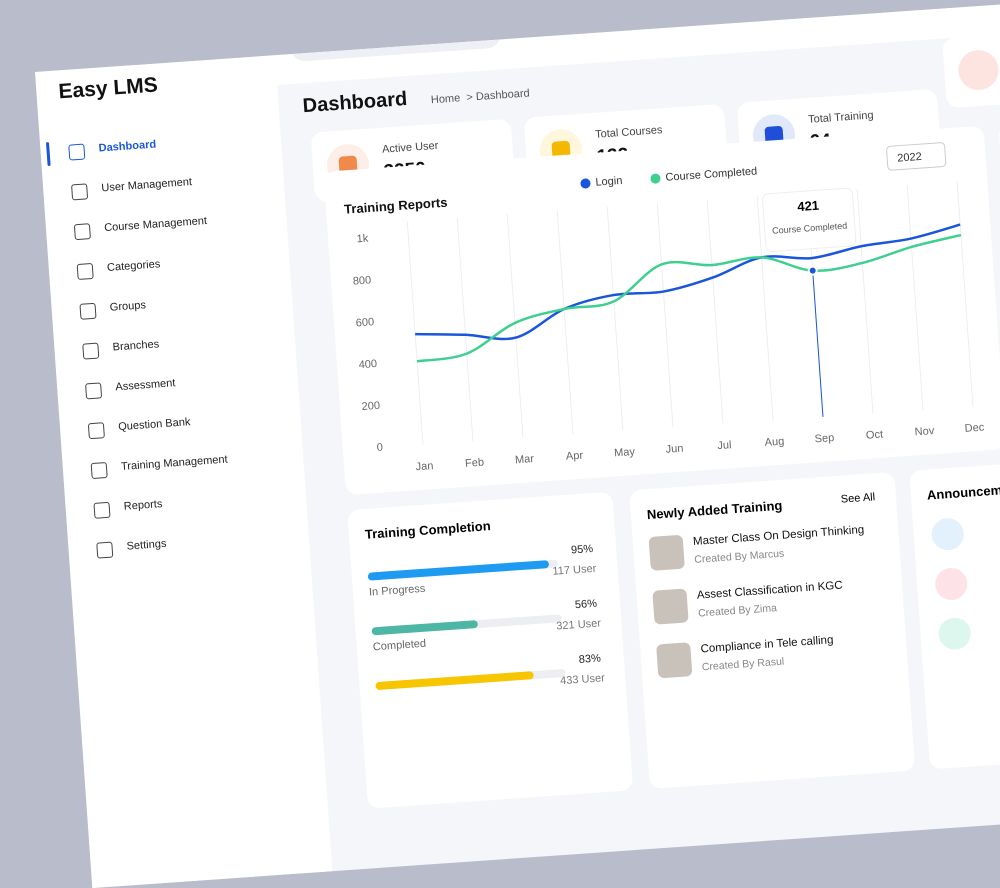 The height and width of the screenshot is (888, 1000). I want to click on x-tick-label: Mar, so click(525, 459).